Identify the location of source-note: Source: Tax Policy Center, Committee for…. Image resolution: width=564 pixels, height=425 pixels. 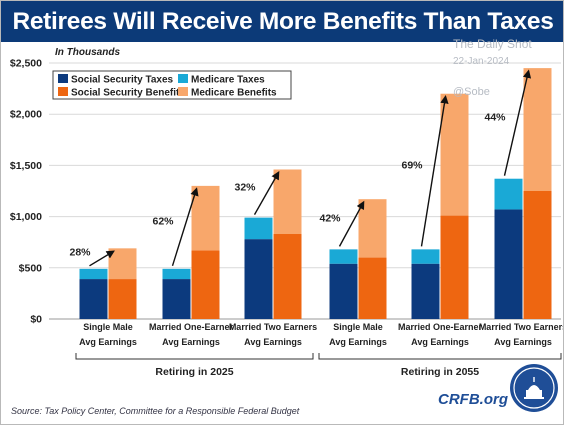
(155, 411).